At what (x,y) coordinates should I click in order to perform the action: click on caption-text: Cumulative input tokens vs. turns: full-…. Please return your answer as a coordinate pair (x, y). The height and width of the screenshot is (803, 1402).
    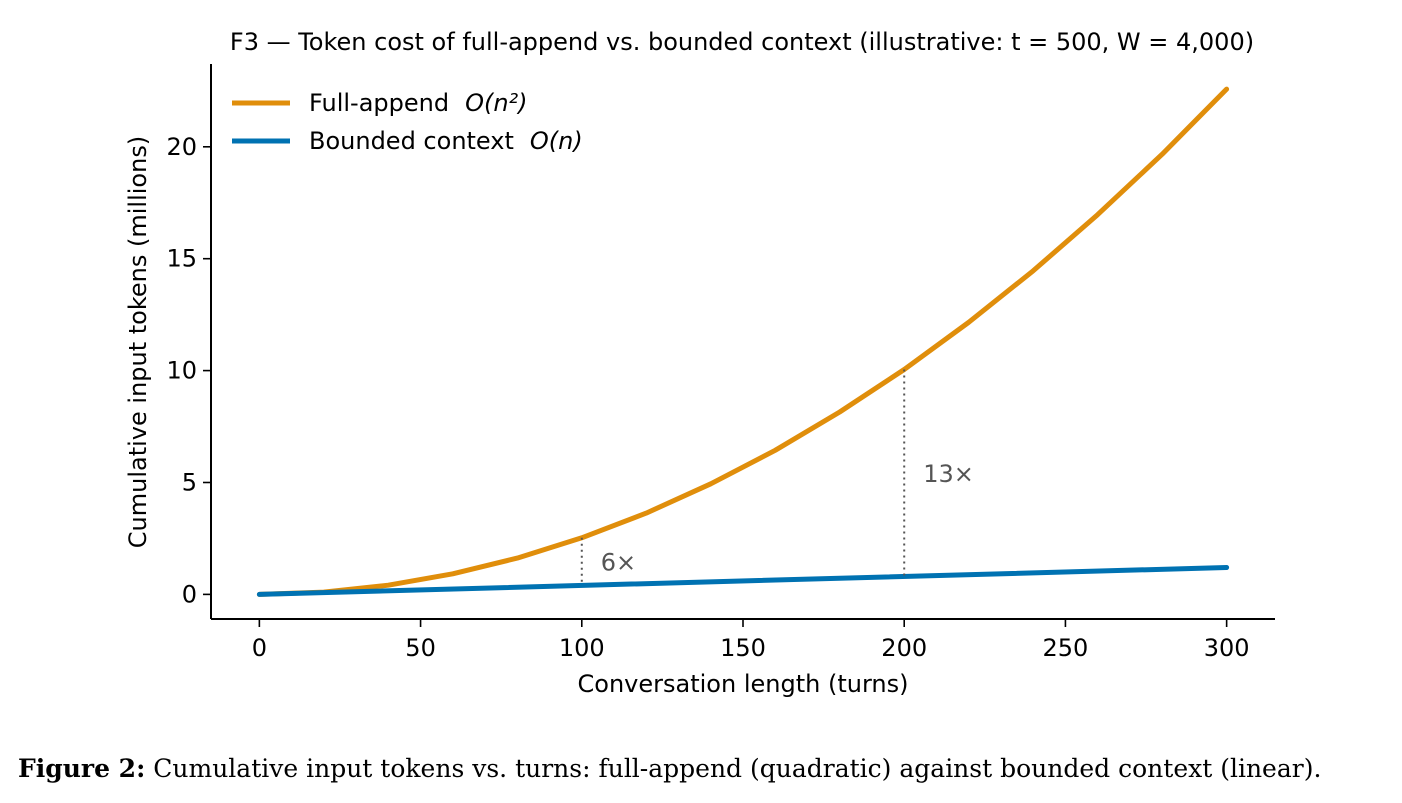
    Looking at the image, I should click on (733, 768).